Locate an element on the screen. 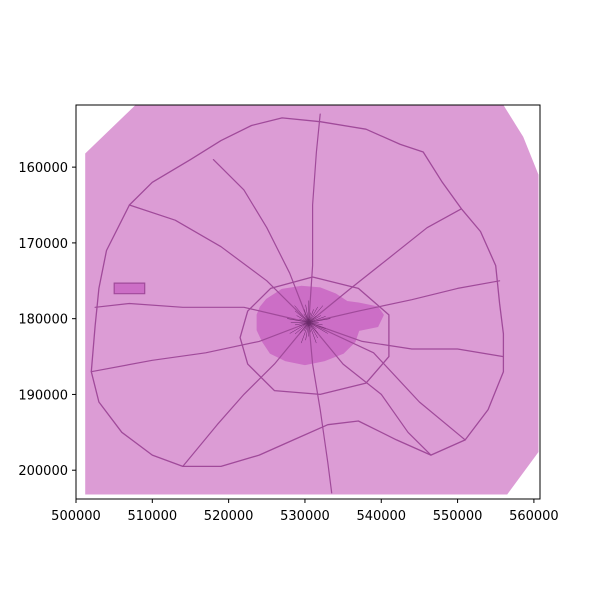  central-street-network is located at coordinates (309, 322).